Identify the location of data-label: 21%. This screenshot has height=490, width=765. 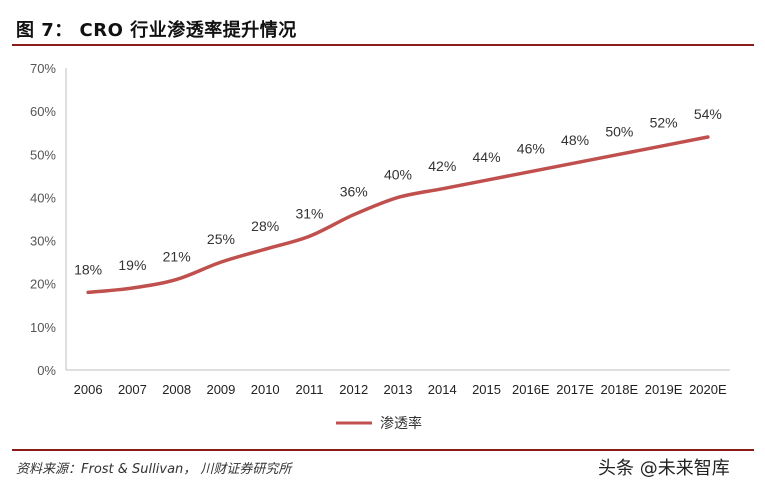
(177, 256).